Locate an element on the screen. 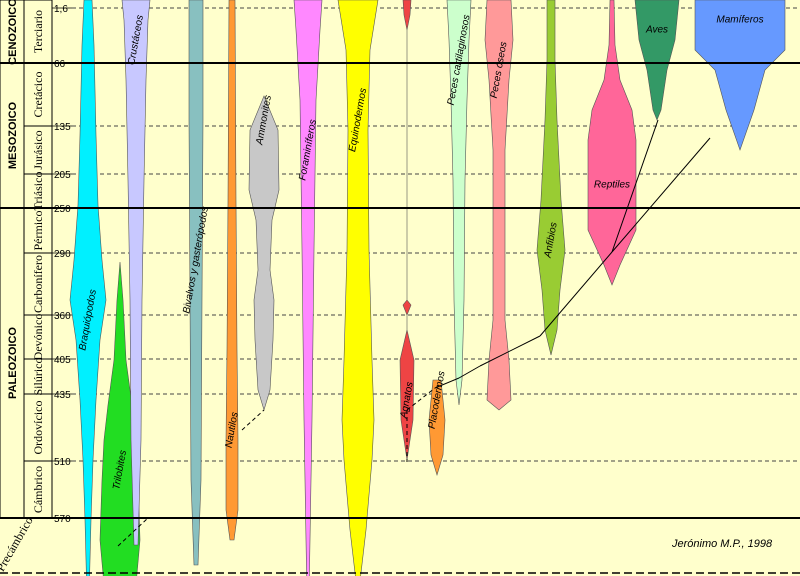 Image resolution: width=800 pixels, height=576 pixels. author-credit: Jerónimo M.P., 1998 is located at coordinates (722, 544).